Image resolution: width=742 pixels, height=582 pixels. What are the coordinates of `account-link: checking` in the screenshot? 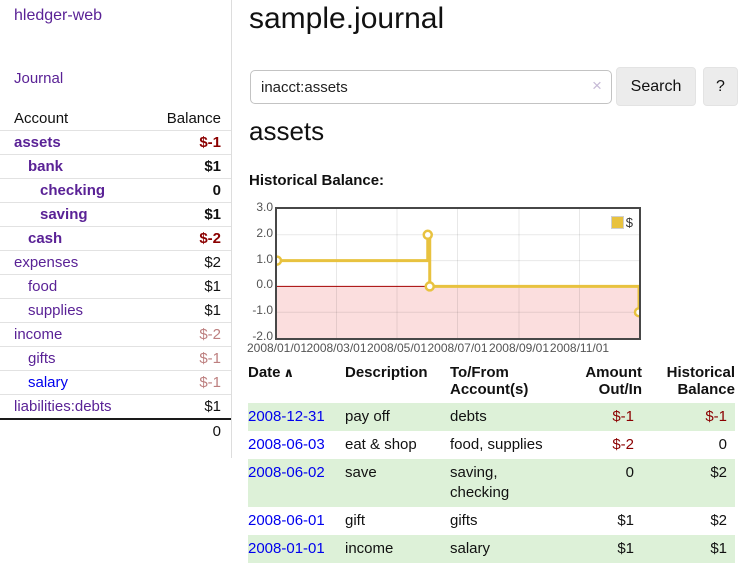 It's located at (73, 190).